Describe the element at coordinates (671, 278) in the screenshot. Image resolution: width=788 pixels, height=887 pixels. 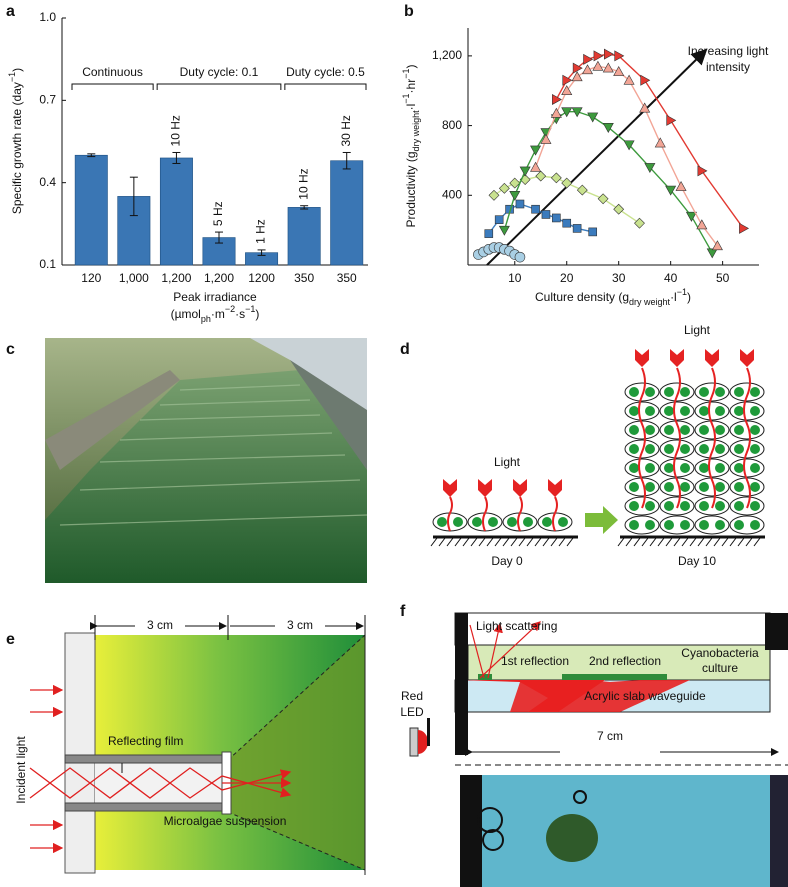
I see `x-tick-label: 40` at that location.